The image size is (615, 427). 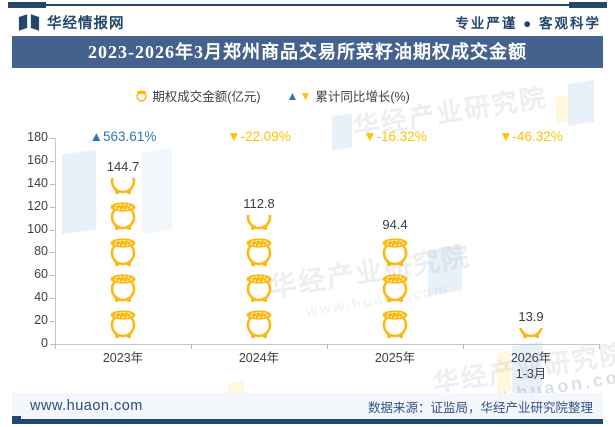 What do you see at coordinates (41, 251) in the screenshot?
I see `y-axis-tick-label: 80` at bounding box center [41, 251].